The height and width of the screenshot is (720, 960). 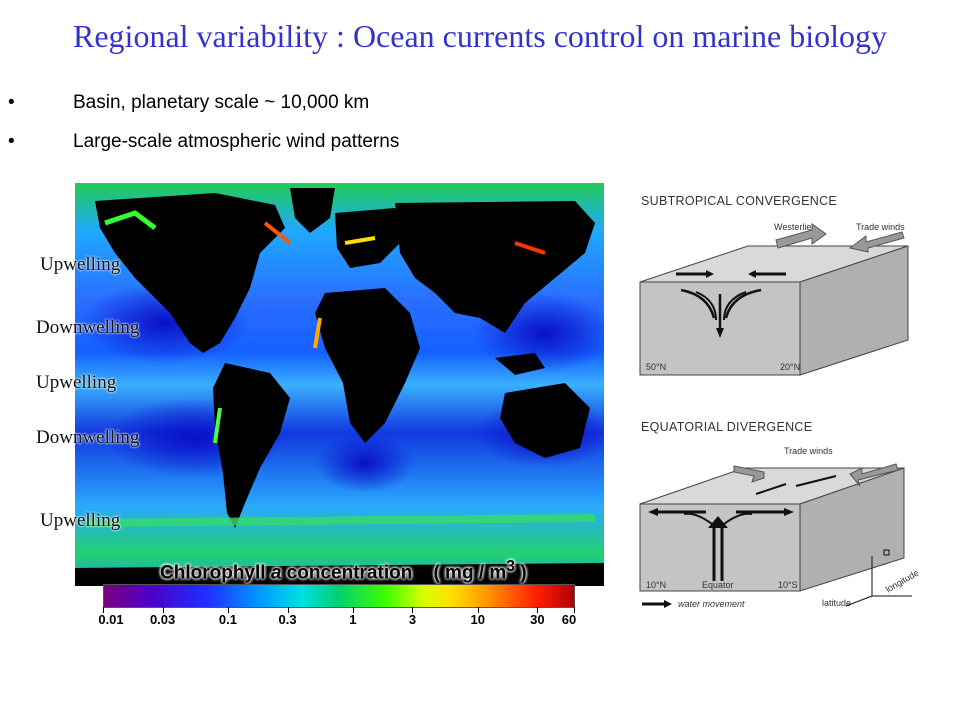 I want to click on divergence-block-graphic, so click(x=775, y=535).